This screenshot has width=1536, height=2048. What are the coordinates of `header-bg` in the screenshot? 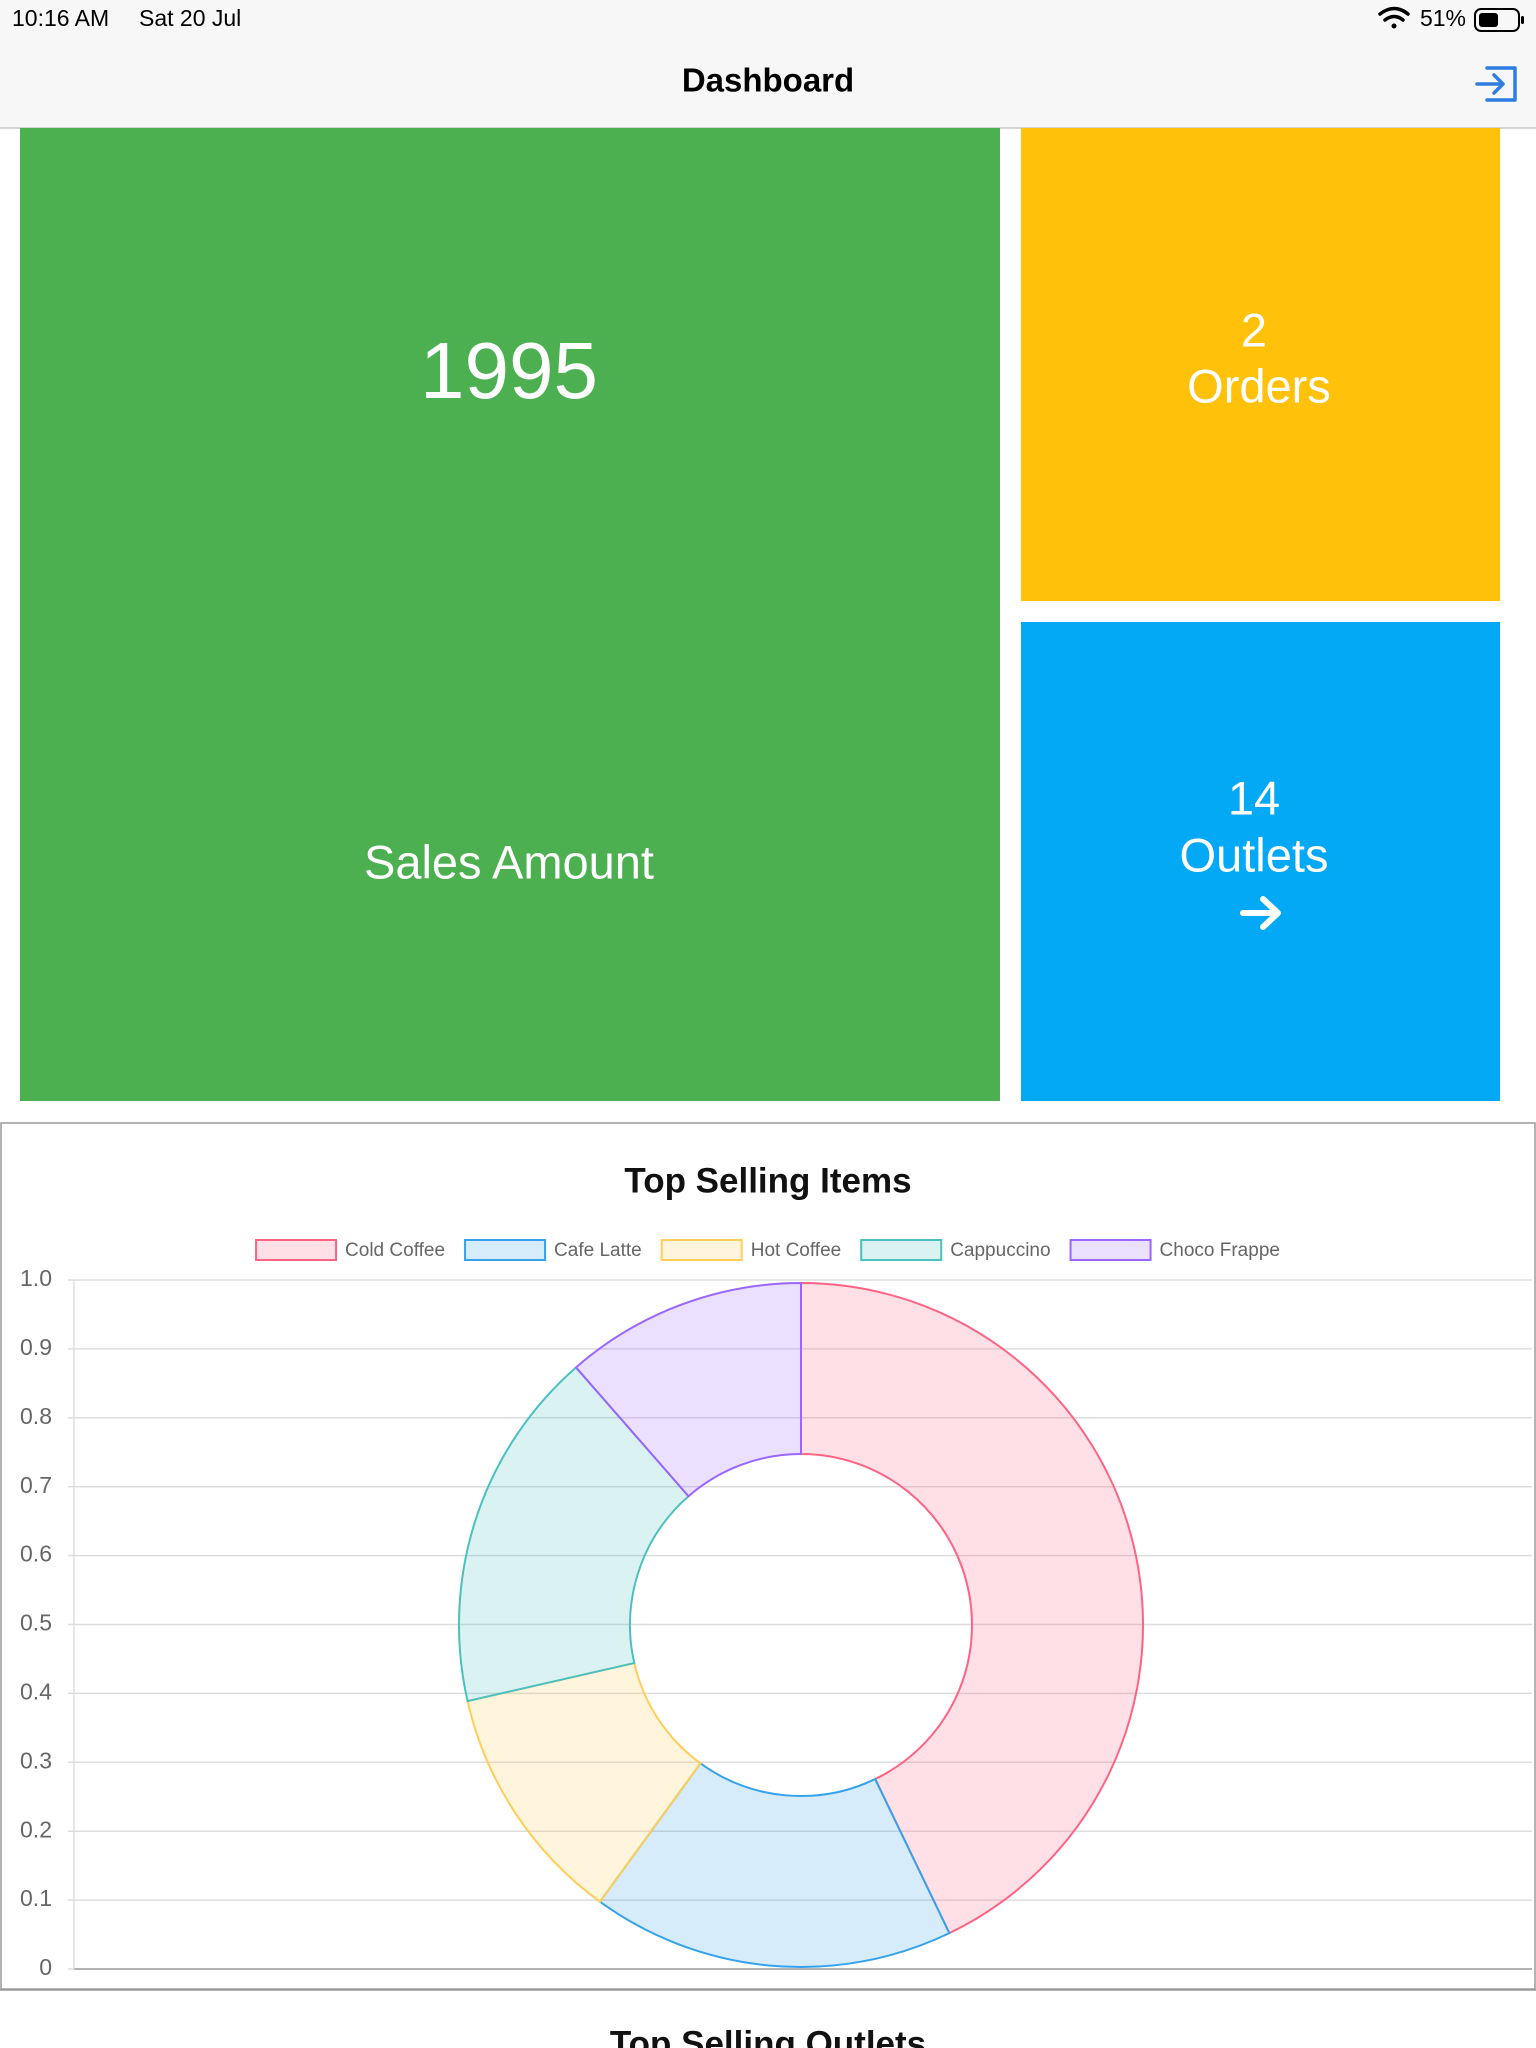 It's located at (768, 64).